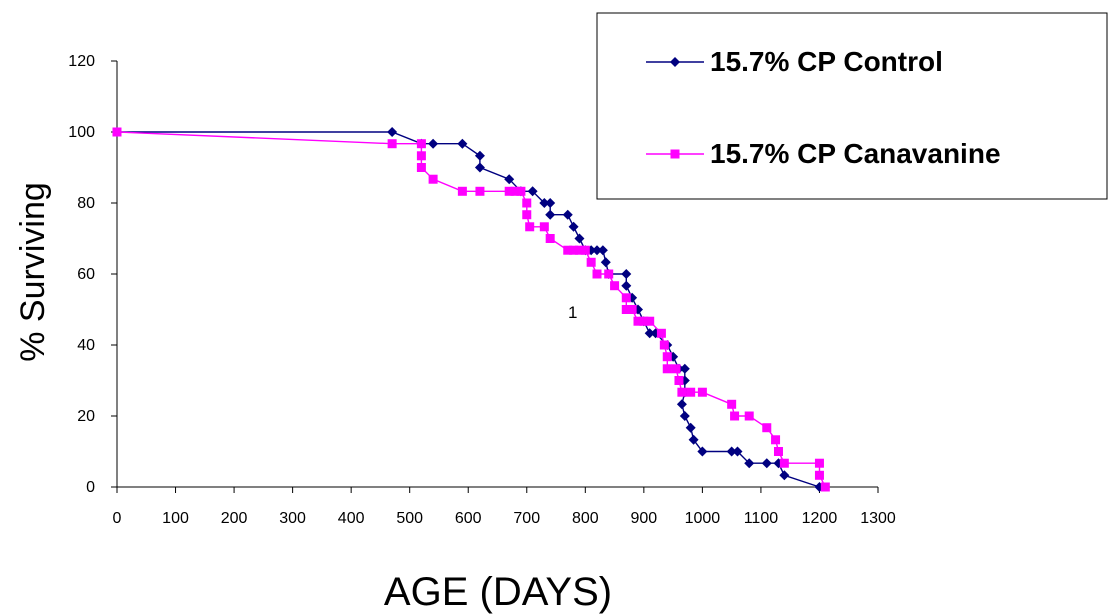 Image resolution: width=1114 pixels, height=614 pixels. I want to click on x-tick-label: 800, so click(585, 518).